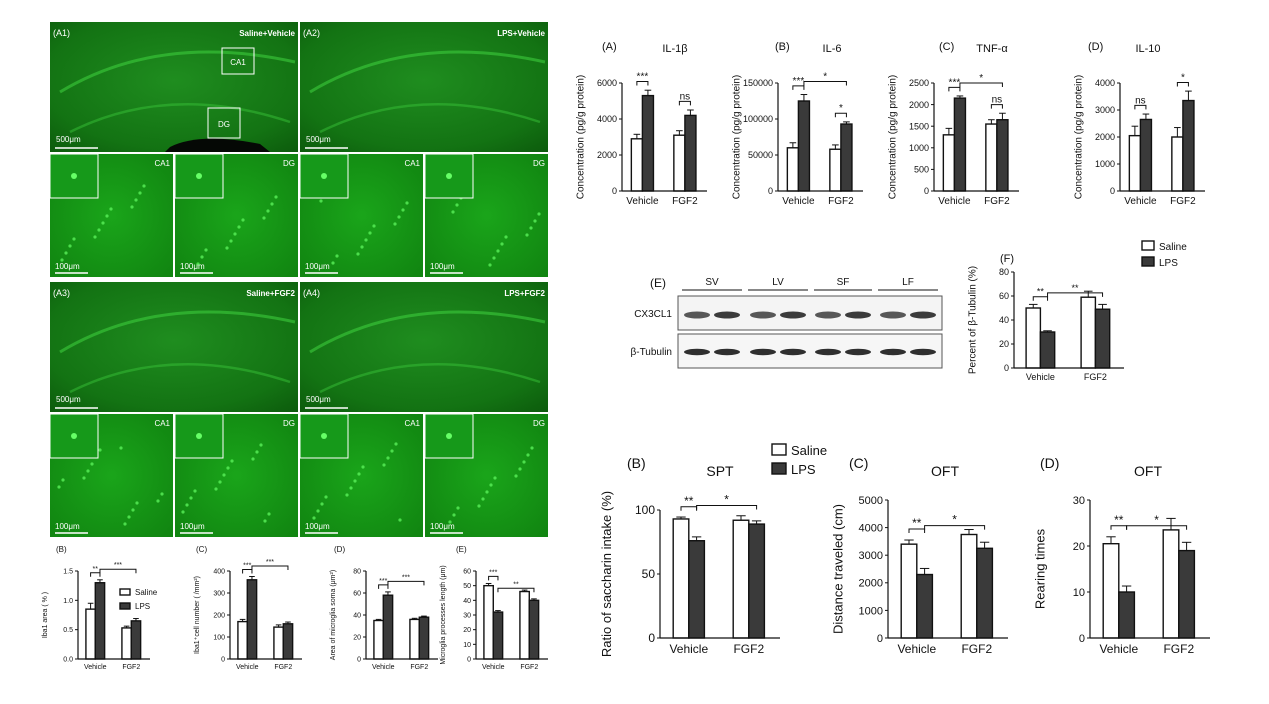  I want to click on y-axis-label: Area of microglia soma (μm²), so click(333, 615).